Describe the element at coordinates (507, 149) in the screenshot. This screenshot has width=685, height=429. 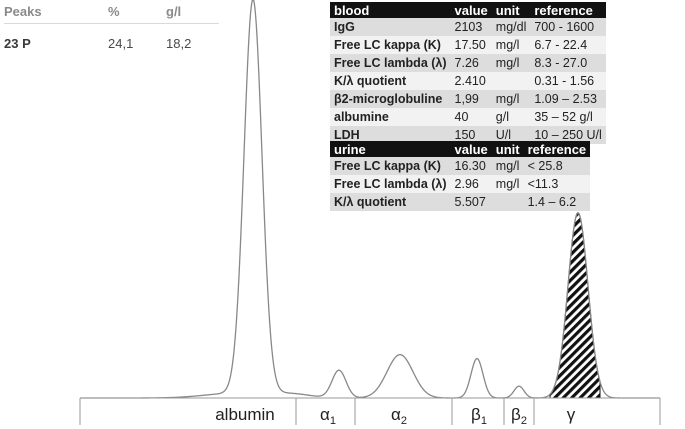
I see `urine-col-unit: unit` at that location.